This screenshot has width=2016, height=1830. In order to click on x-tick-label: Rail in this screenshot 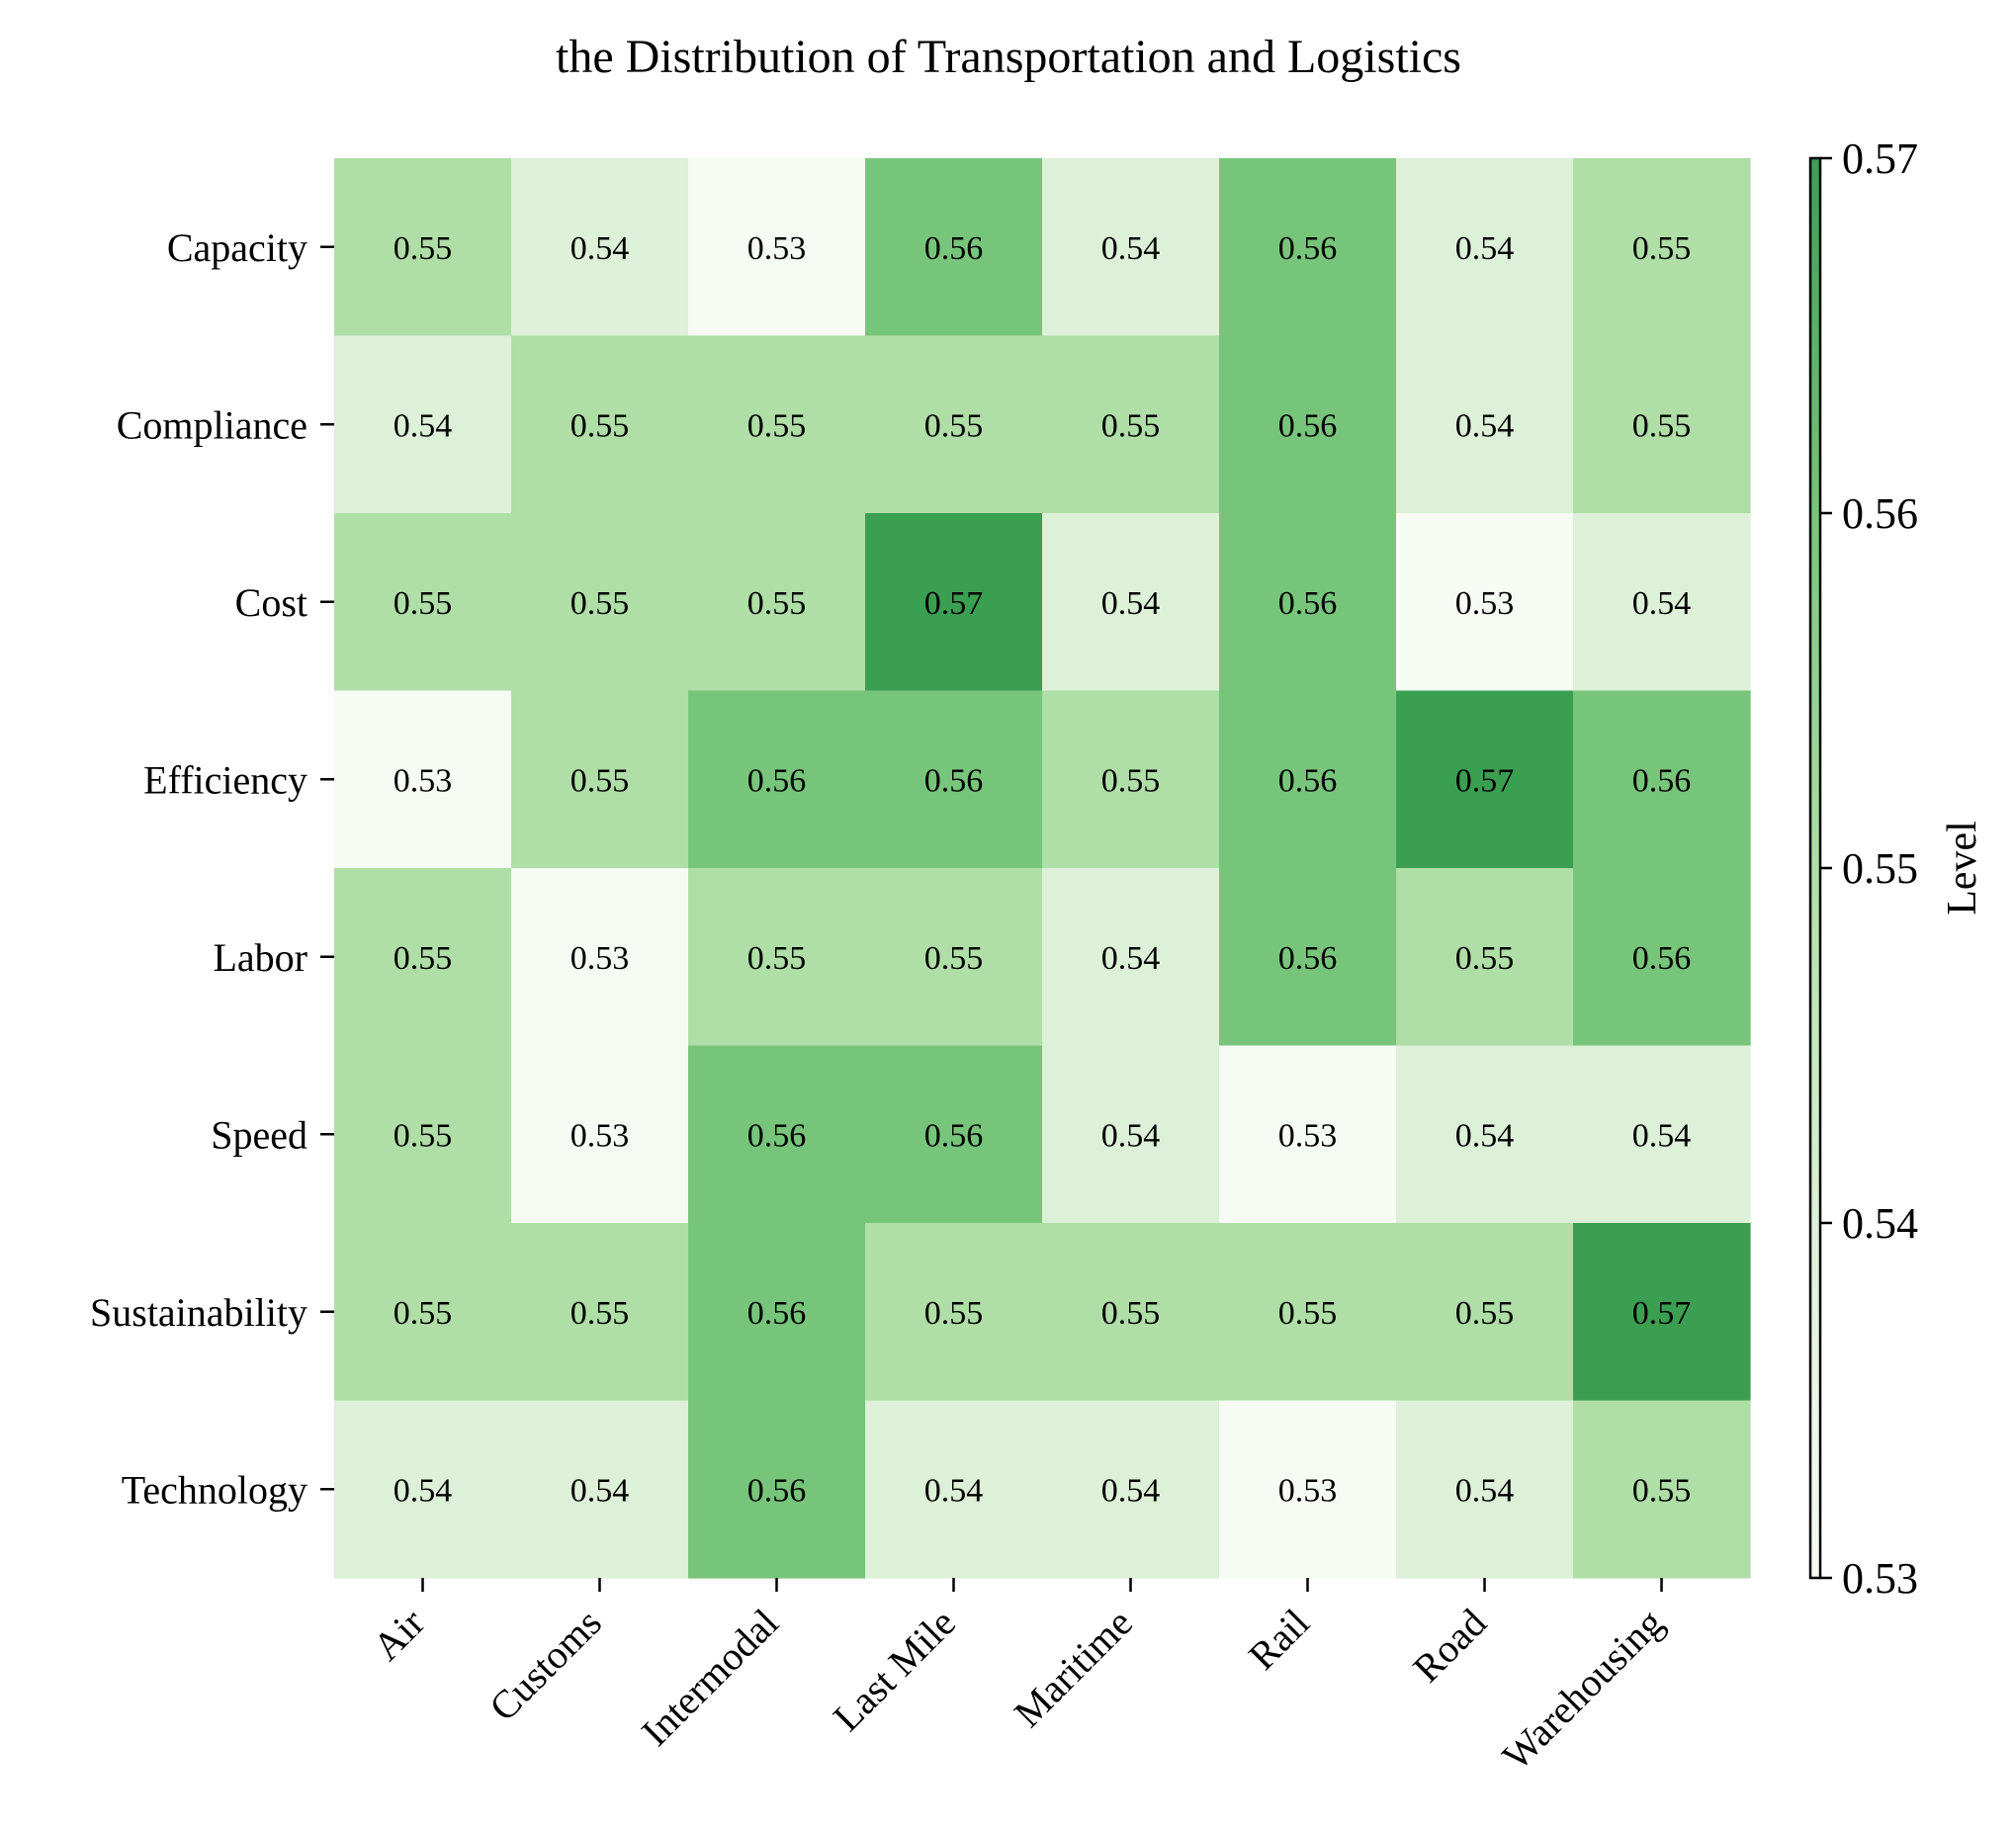, I will do `click(1279, 1640)`.